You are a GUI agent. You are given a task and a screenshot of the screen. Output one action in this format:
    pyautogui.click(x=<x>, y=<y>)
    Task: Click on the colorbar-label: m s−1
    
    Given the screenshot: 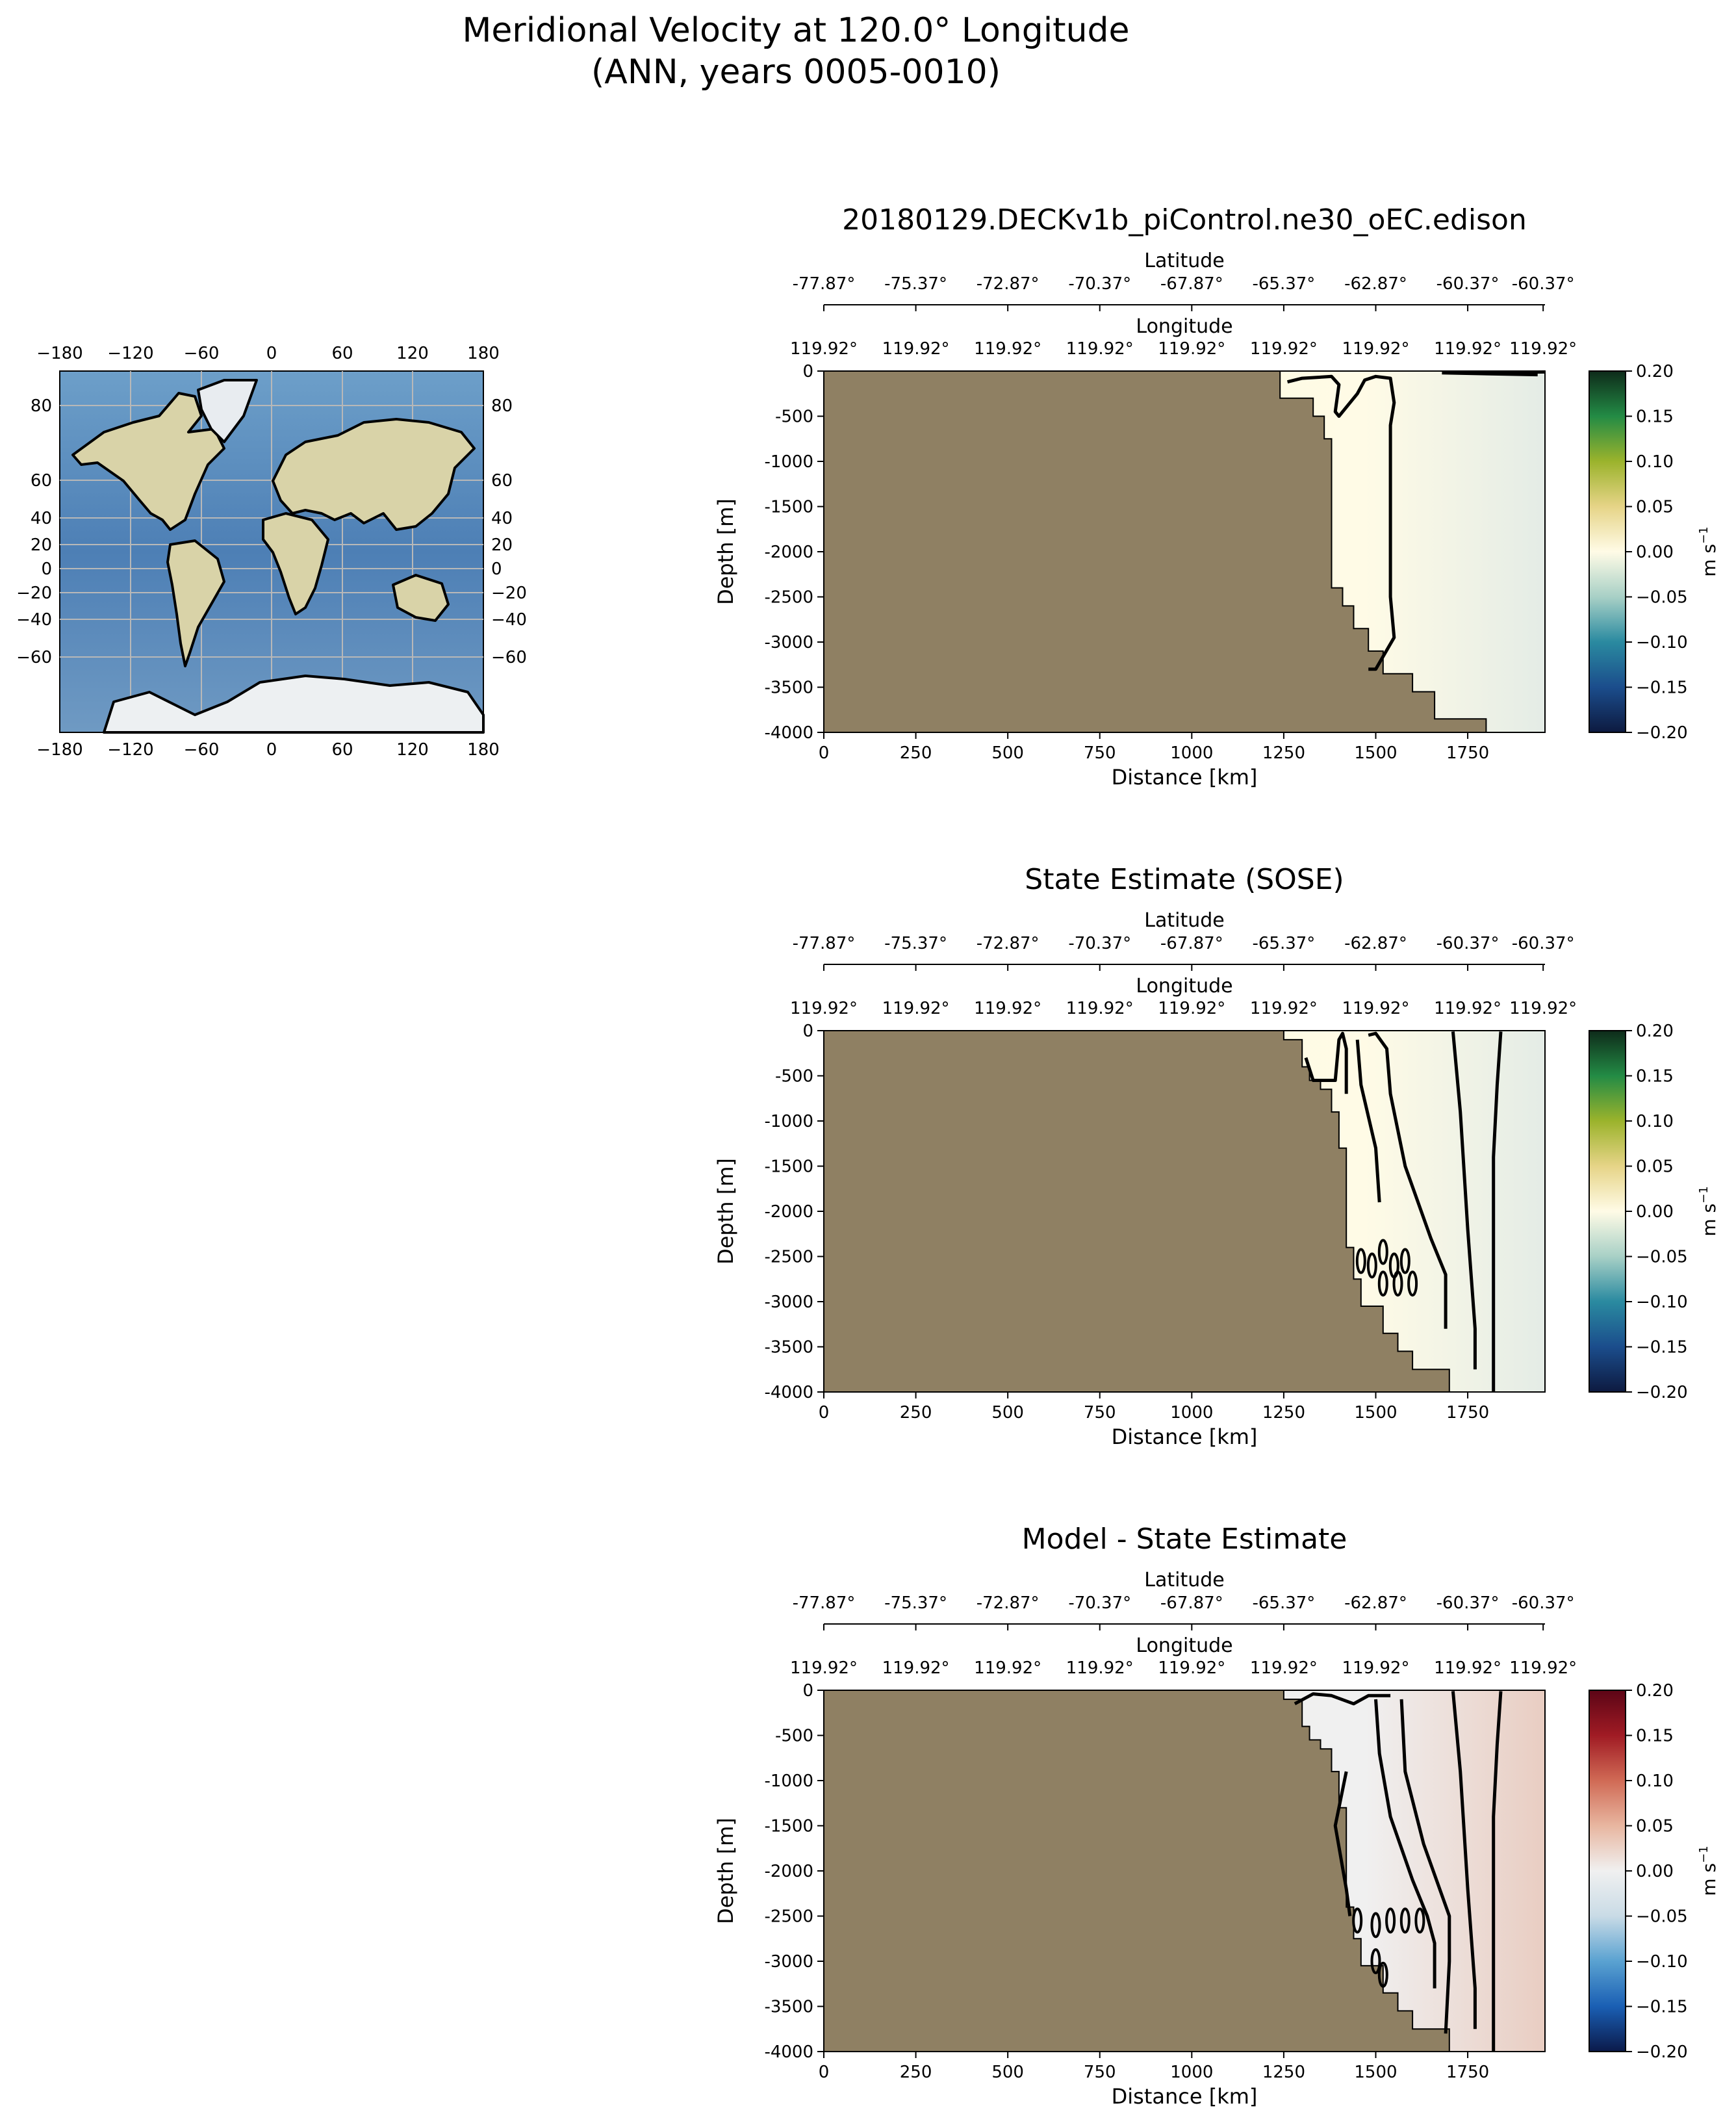 What is the action you would take?
    pyautogui.click(x=1708, y=551)
    